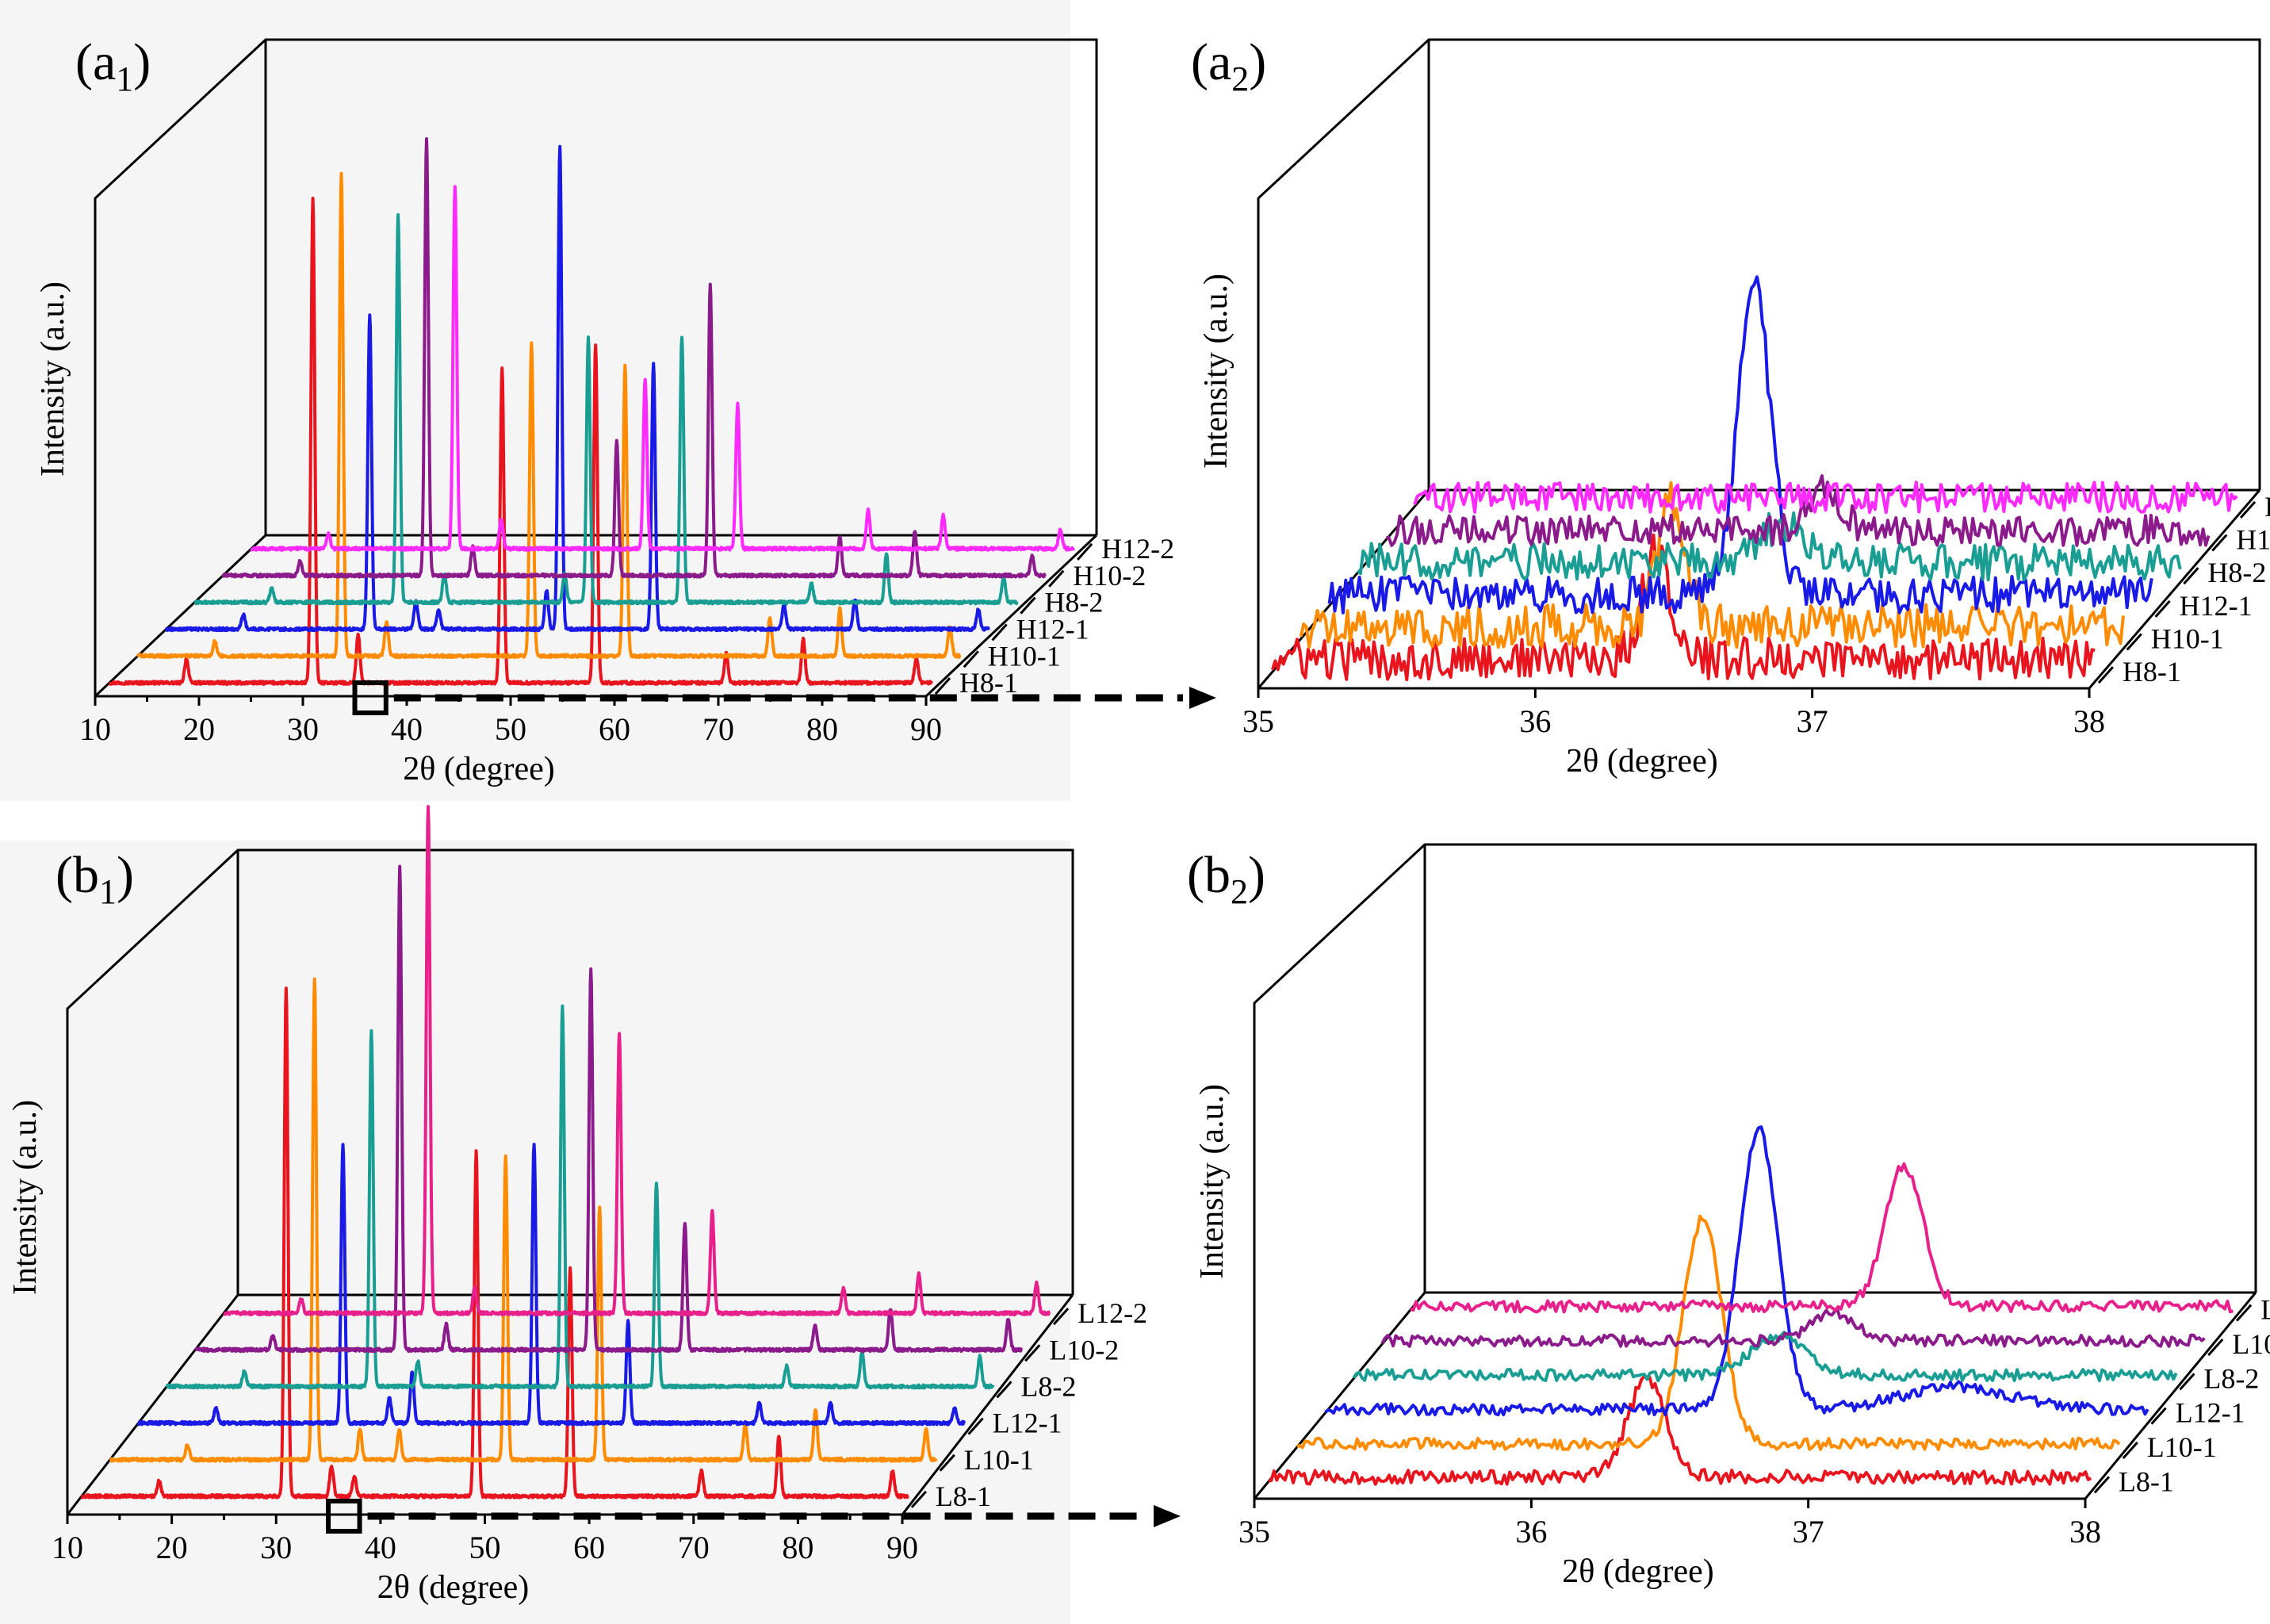  I want to click on zoom-box-b1, so click(344, 1516).